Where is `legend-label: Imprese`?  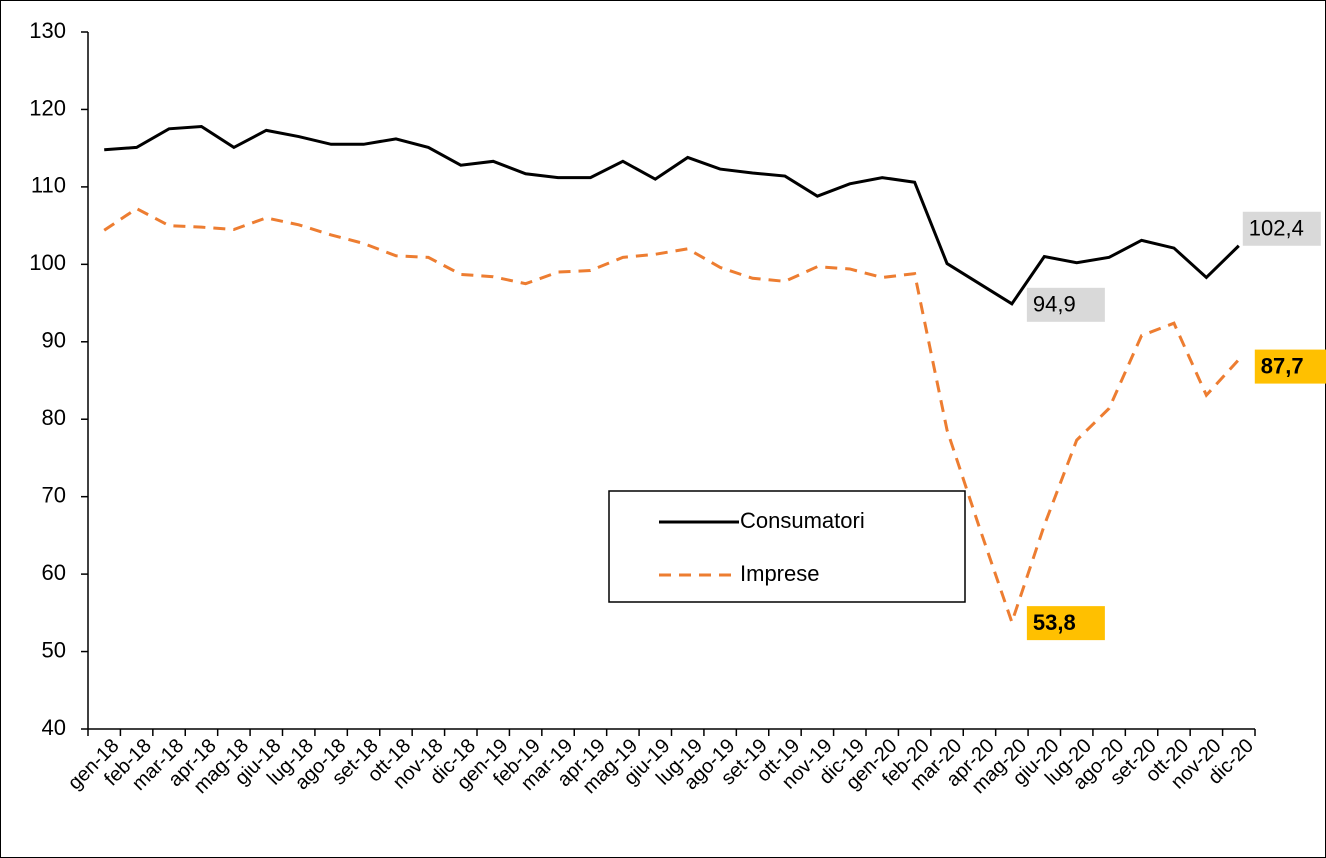
legend-label: Imprese is located at coordinates (779, 573).